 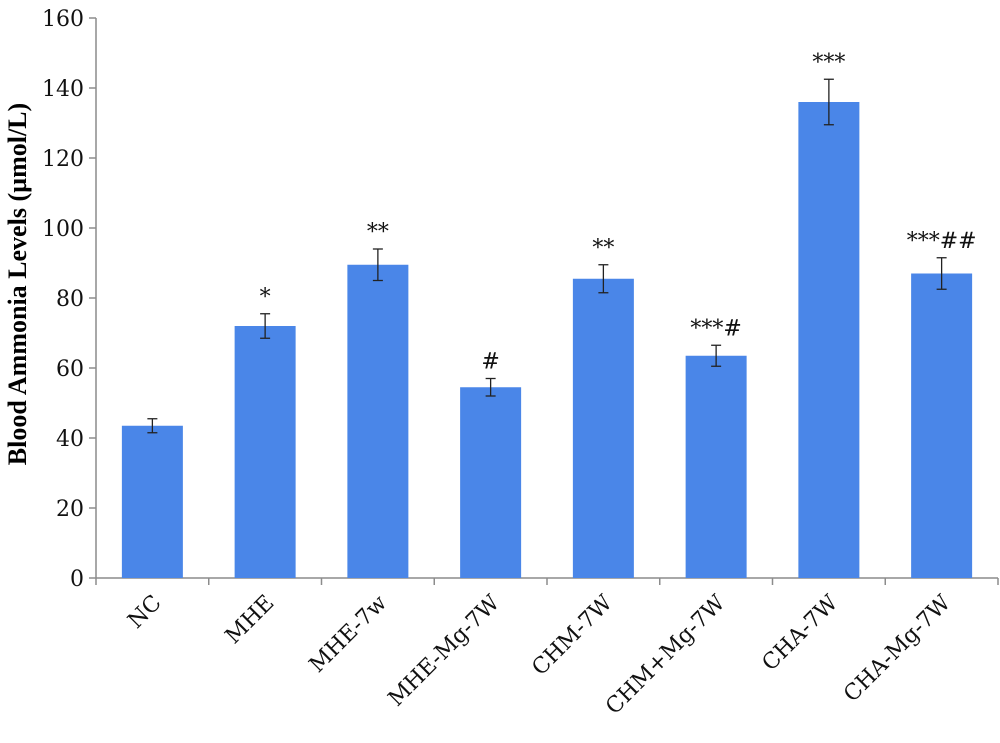 I want to click on significance-label: ***##, so click(x=942, y=241).